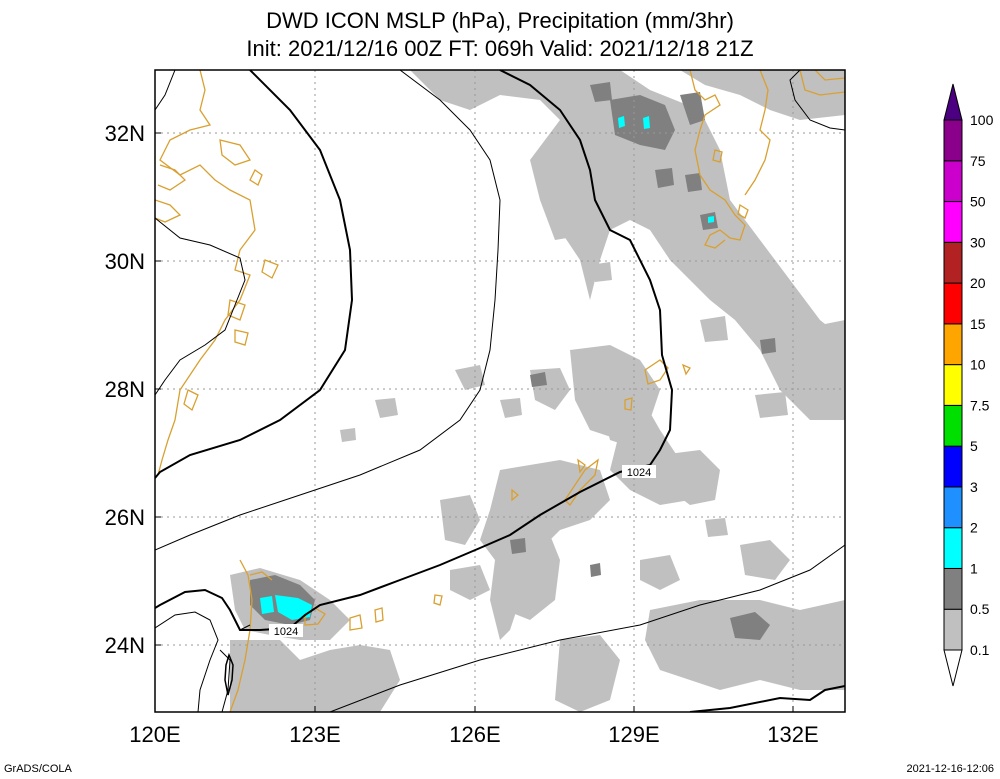 This screenshot has height=779, width=1000. I want to click on colorbar-label: 5, so click(974, 446).